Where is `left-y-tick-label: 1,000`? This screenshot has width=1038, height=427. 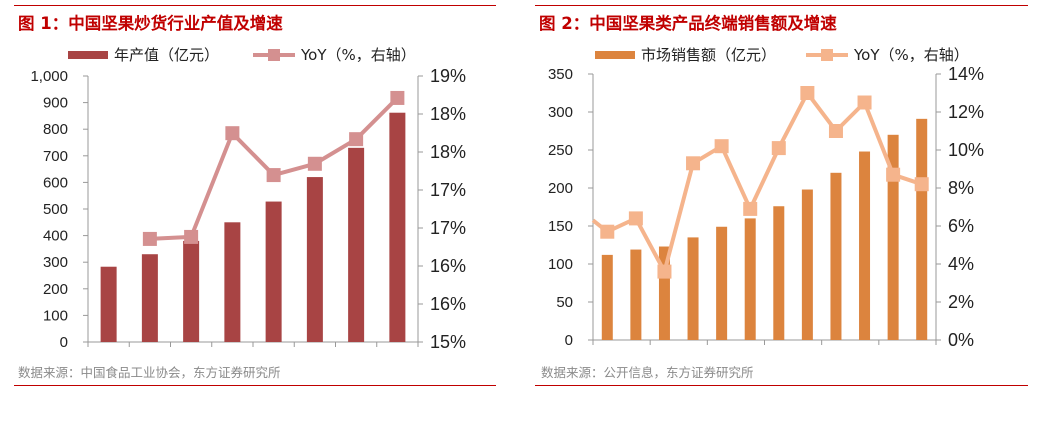
left-y-tick-label: 1,000 is located at coordinates (49, 76).